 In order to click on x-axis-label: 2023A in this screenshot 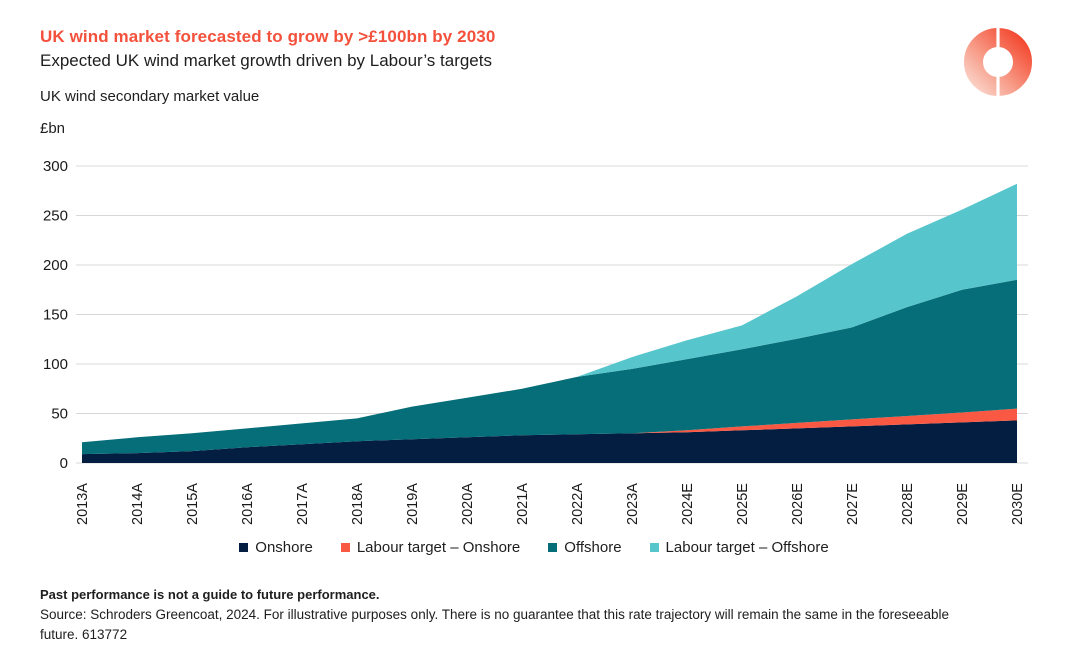, I will do `click(633, 504)`.